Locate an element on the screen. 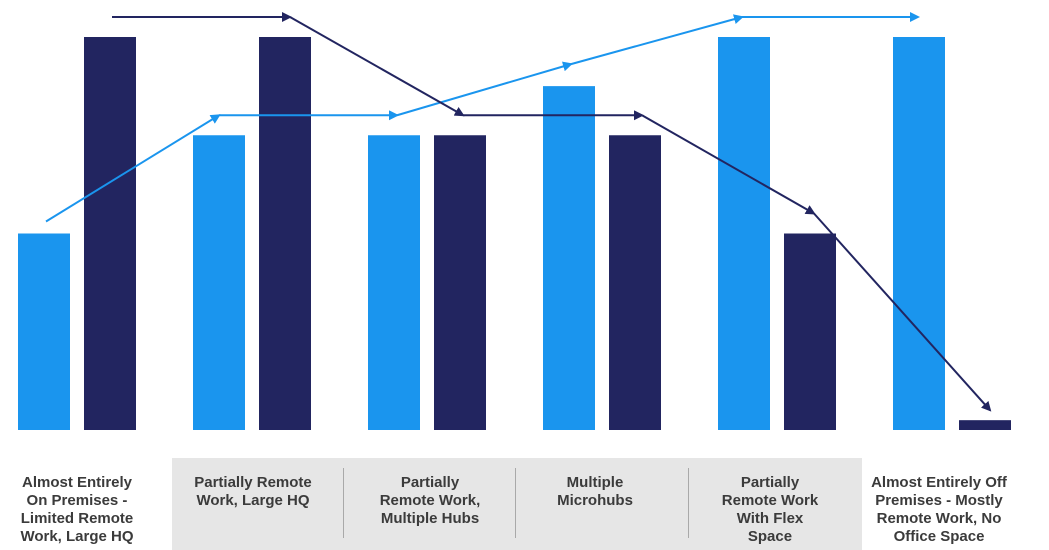 This screenshot has height=550, width=1049. category-band is located at coordinates (517, 504).